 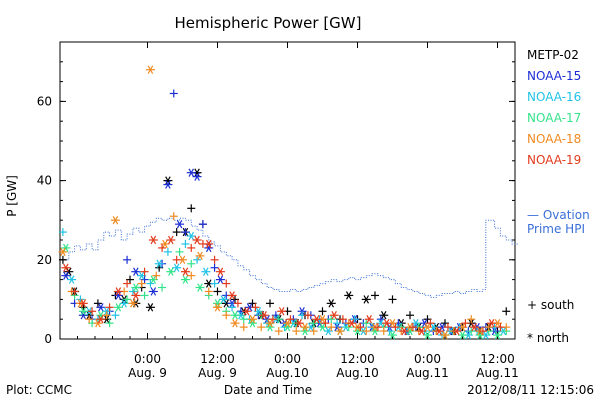 I want to click on chart-title: Hemispheric Power [GW], so click(x=268, y=23).